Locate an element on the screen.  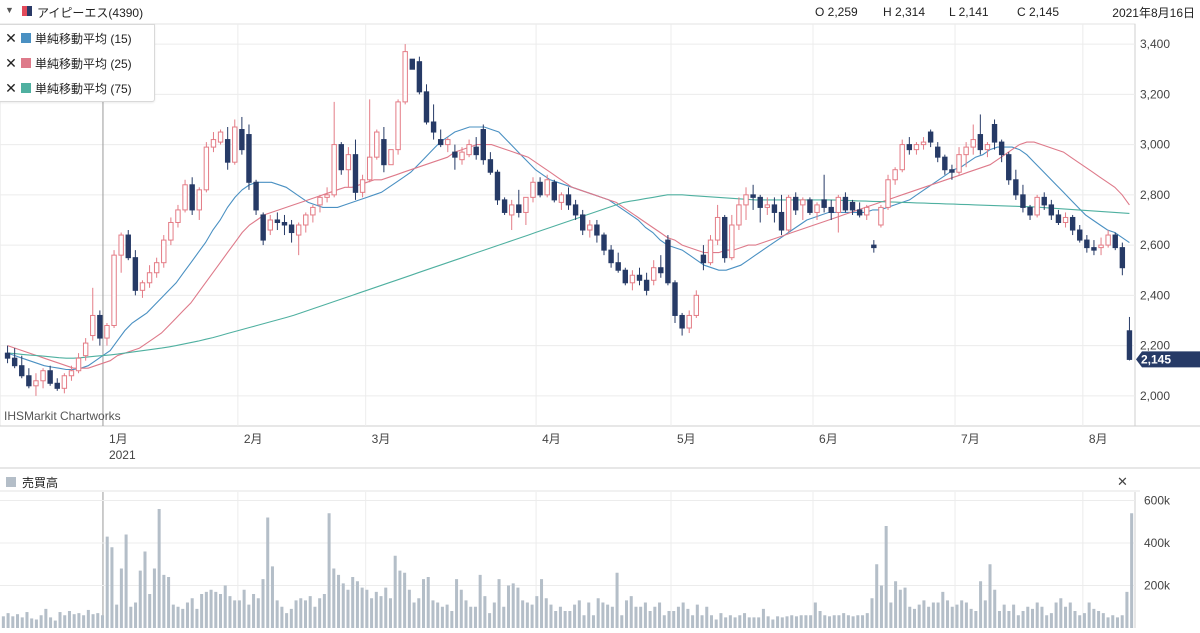
y-tick-label: 3,400 is located at coordinates (1155, 44).